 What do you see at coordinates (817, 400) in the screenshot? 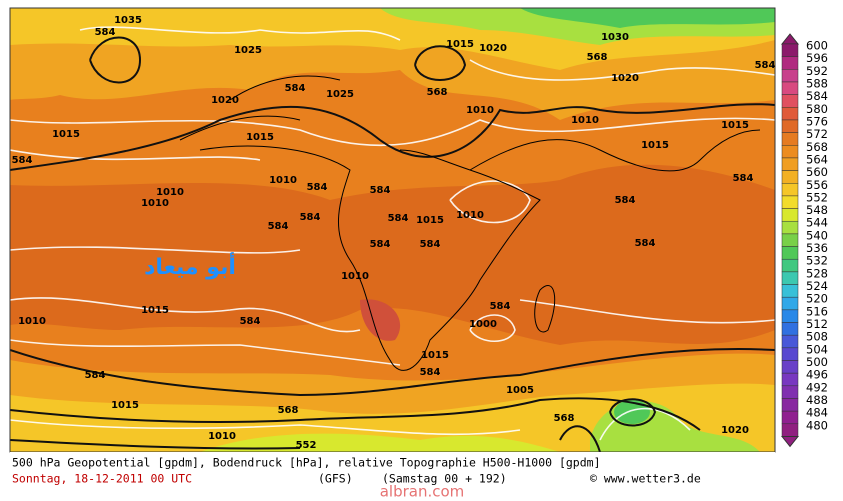
I see `legend-label: 488` at bounding box center [817, 400].